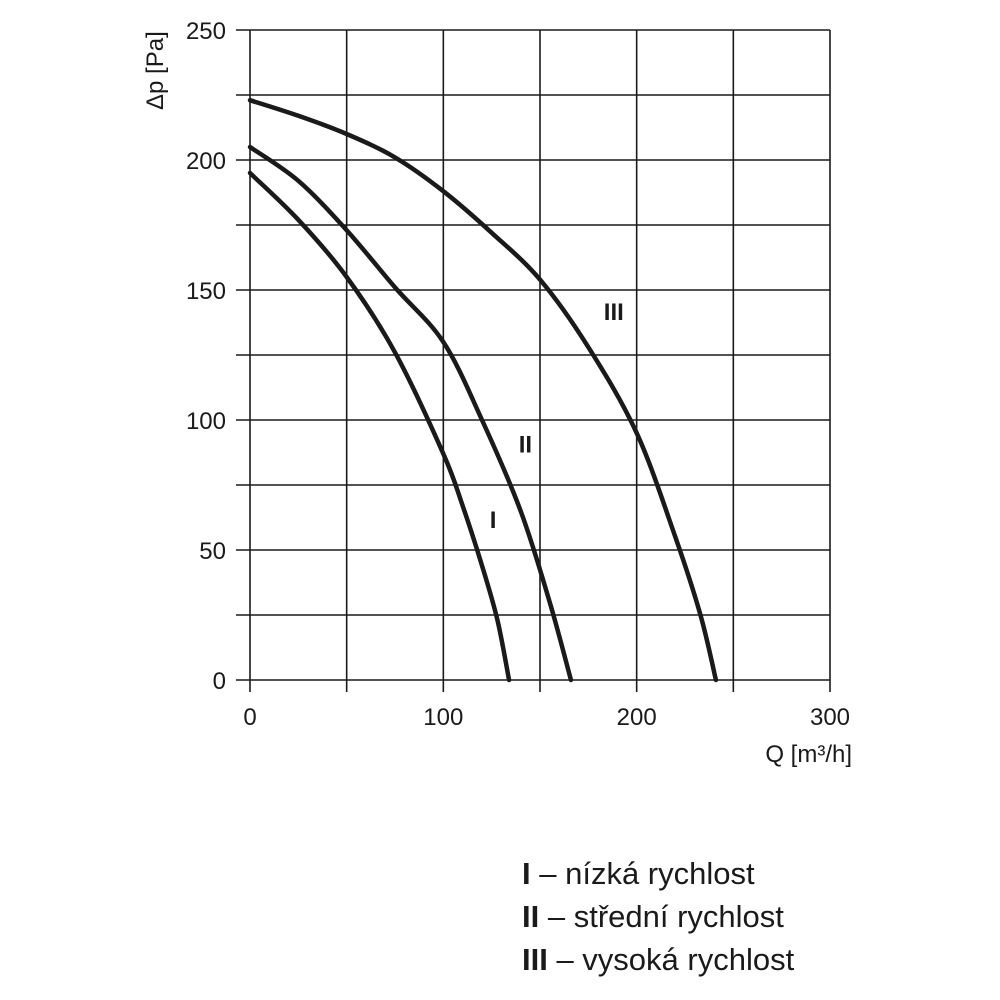 The image size is (1000, 1000). What do you see at coordinates (206, 421) in the screenshot?
I see `y-tick-label: 100` at bounding box center [206, 421].